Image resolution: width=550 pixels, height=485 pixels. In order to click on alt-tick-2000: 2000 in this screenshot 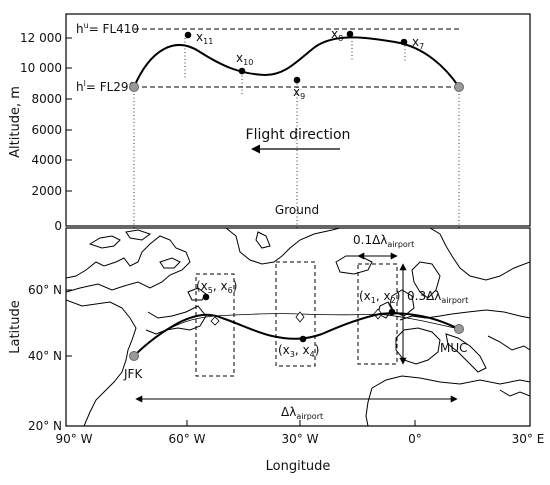, I will do `click(46, 191)`.